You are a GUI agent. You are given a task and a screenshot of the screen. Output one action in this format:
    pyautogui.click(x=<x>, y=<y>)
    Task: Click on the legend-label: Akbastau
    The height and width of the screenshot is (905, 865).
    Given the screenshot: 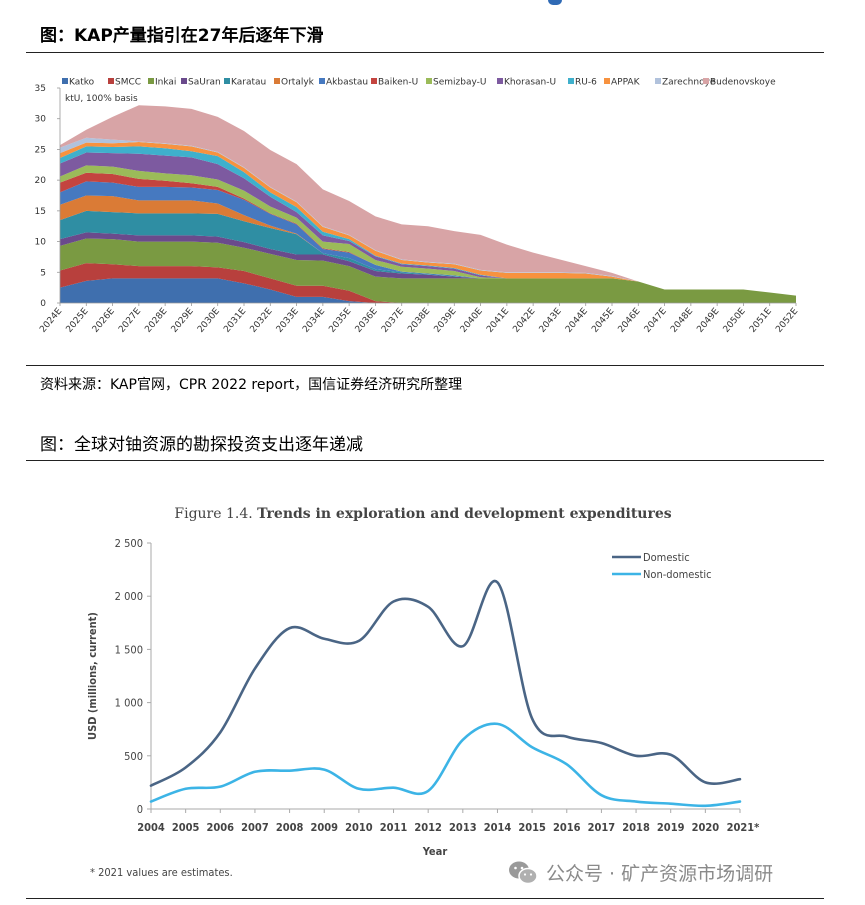 What is the action you would take?
    pyautogui.click(x=347, y=83)
    